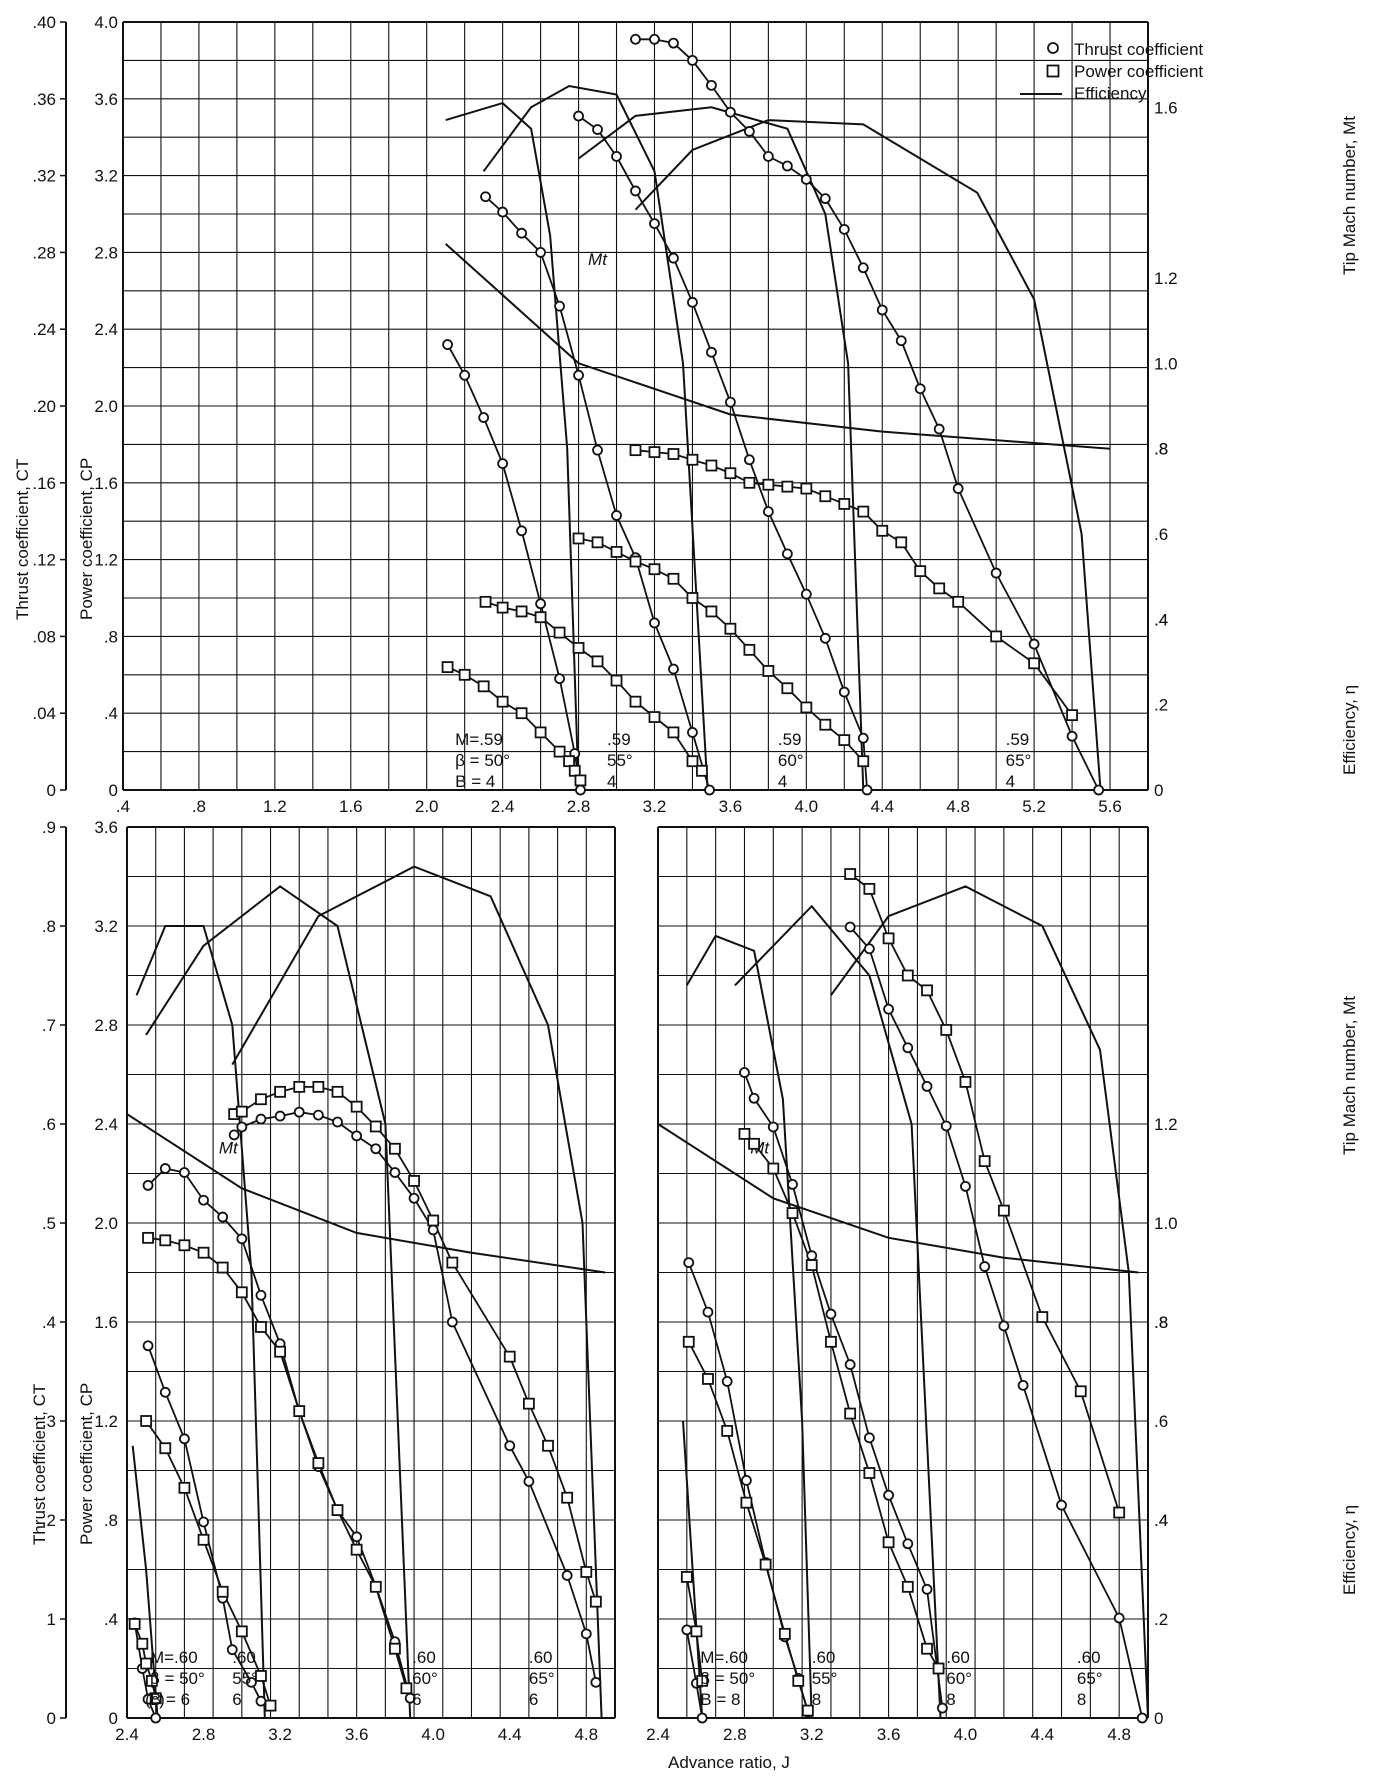  What do you see at coordinates (1161, 1322) in the screenshot?
I see `bottom-mach-tick-label: .8` at bounding box center [1161, 1322].